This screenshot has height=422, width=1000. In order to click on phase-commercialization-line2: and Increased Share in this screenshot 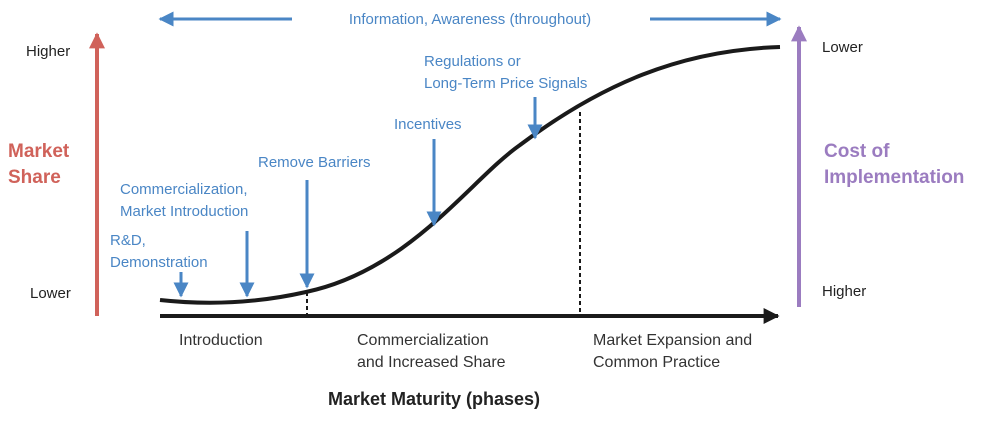, I will do `click(431, 362)`.